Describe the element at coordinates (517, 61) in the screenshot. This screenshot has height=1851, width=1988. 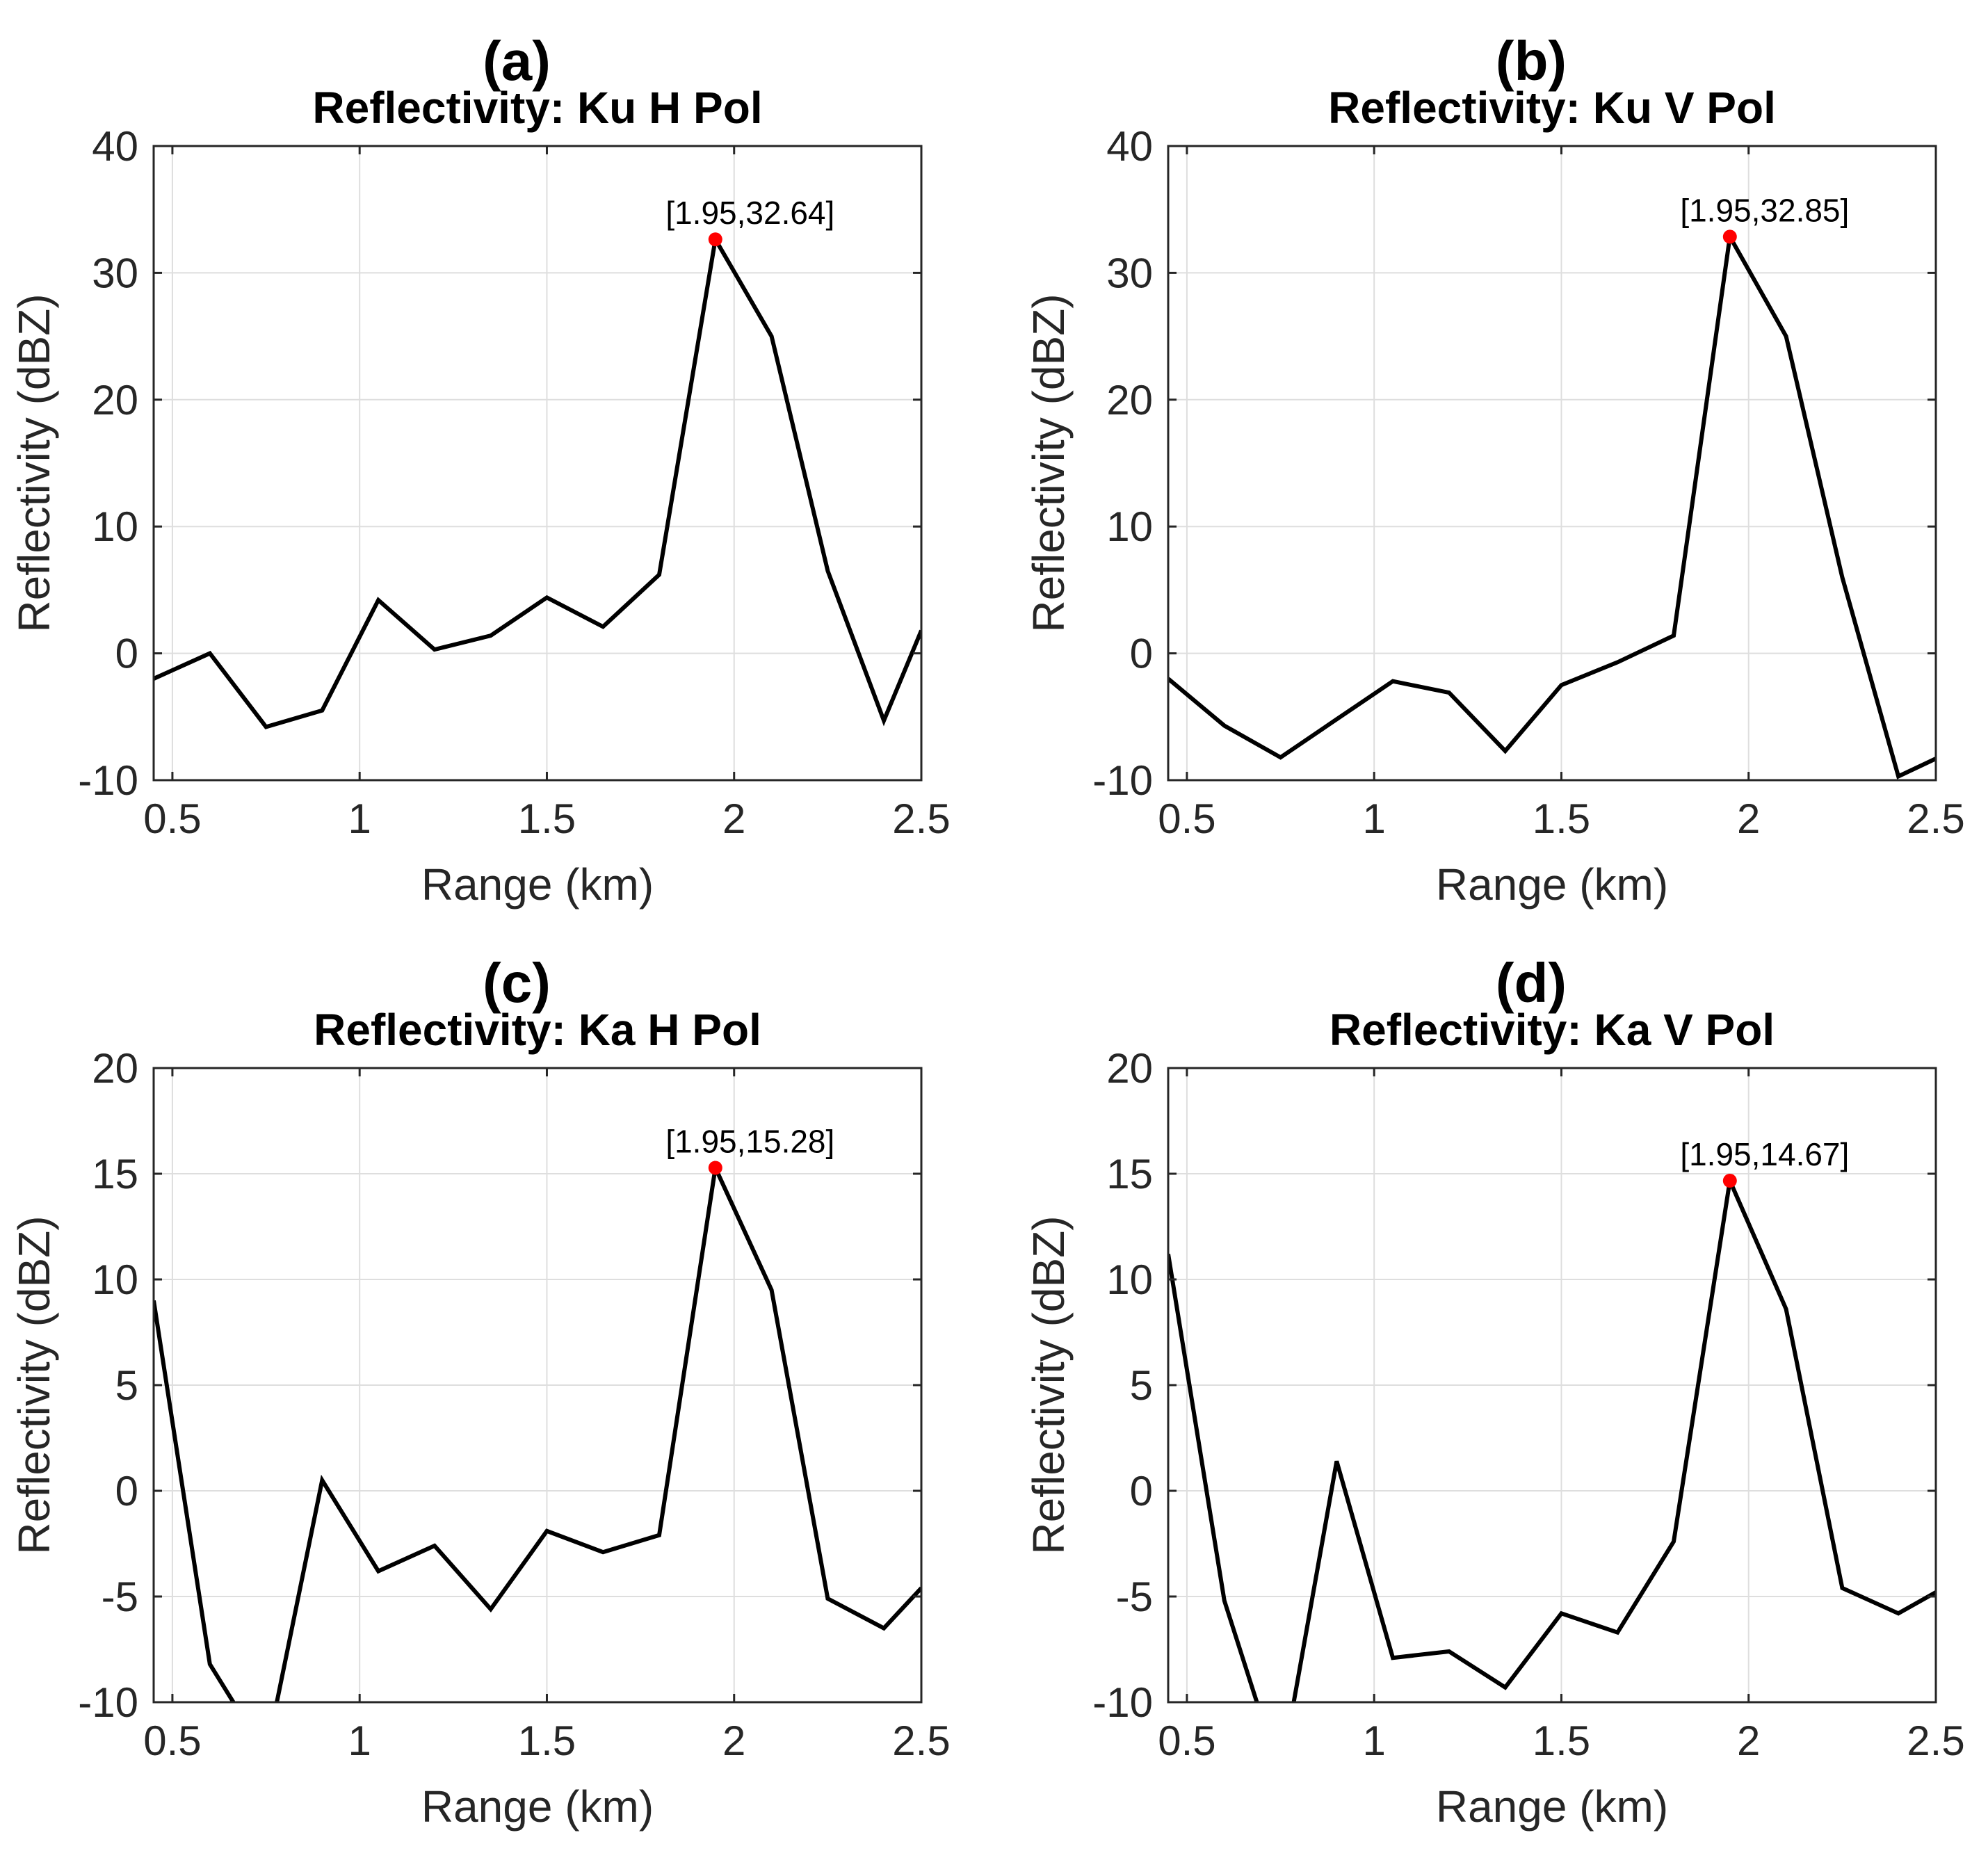
I see `panel-label: (a)` at that location.